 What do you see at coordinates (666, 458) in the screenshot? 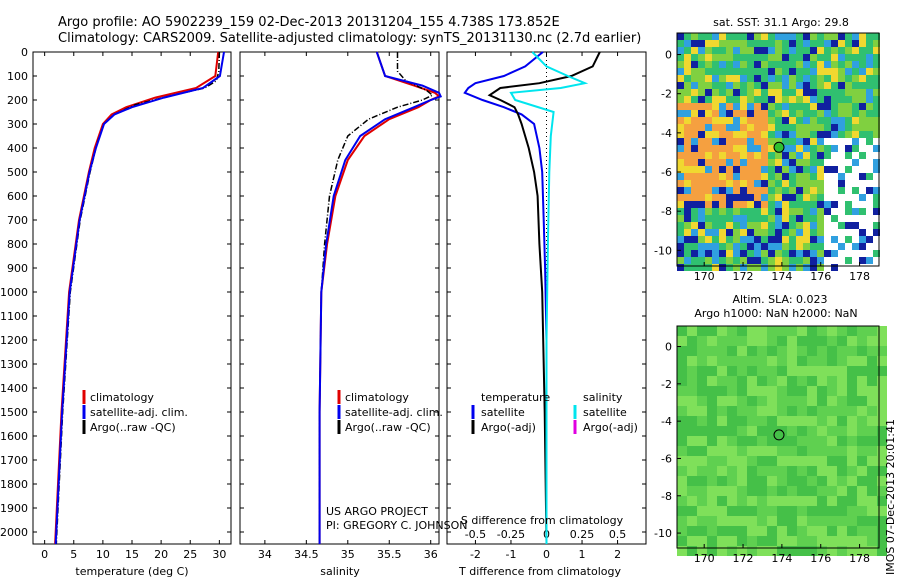
I see `map-ytick-label: -6` at bounding box center [666, 458].